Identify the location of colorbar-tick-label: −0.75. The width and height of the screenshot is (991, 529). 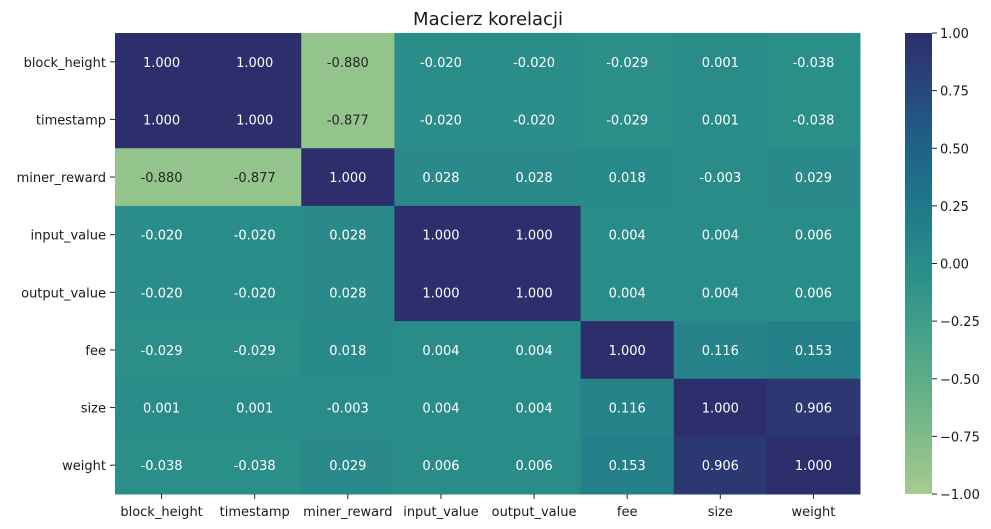
(960, 437).